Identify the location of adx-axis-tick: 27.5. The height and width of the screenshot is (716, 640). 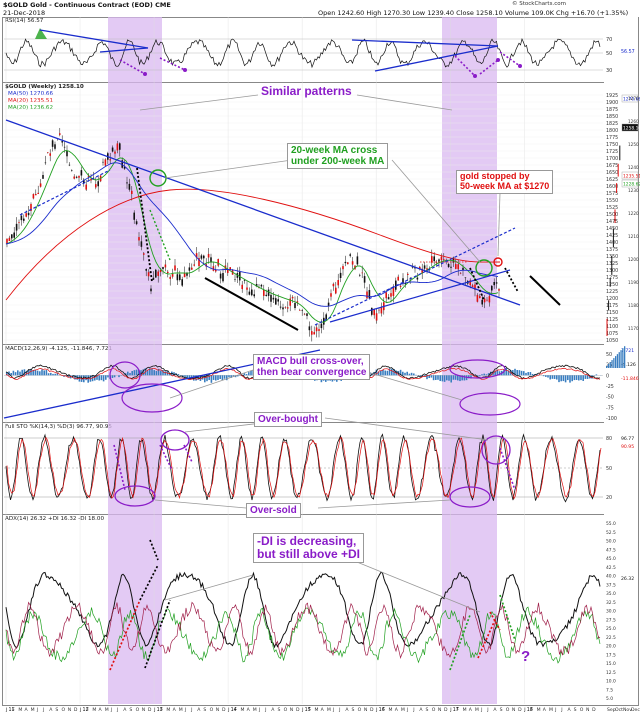
(611, 620).